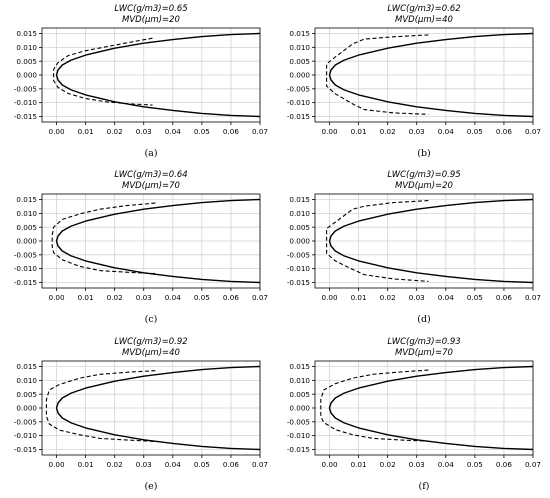  Describe the element at coordinates (424, 486) in the screenshot. I see `subfigure-label: (f)` at that location.